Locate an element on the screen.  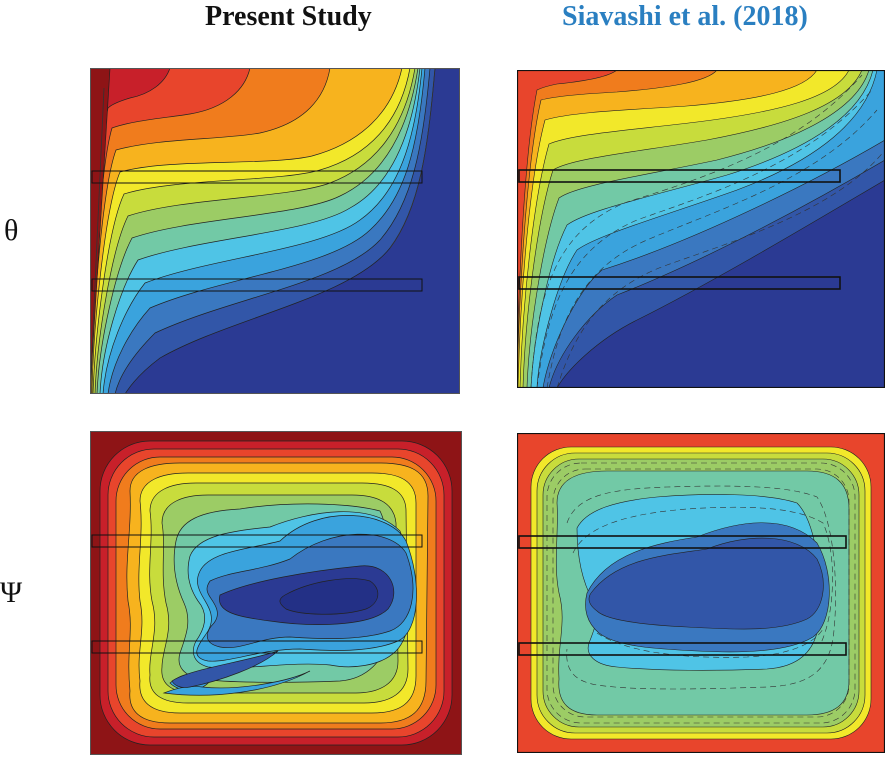
row-label-theta: θ is located at coordinates (11, 230).